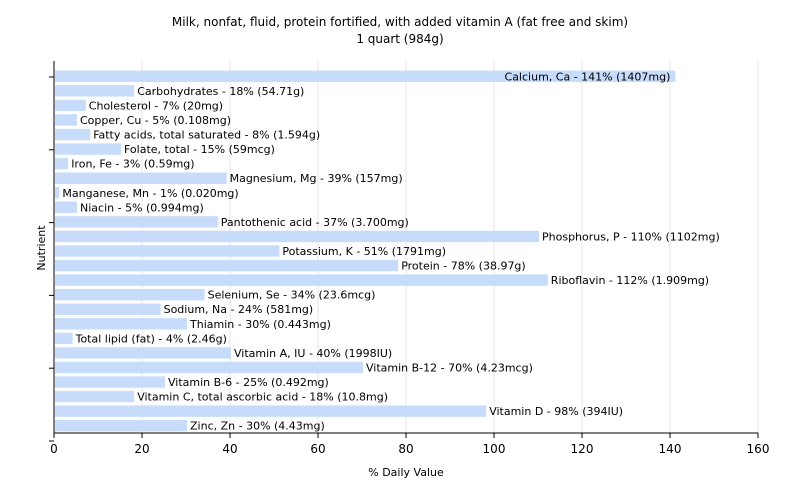 Image resolution: width=800 pixels, height=500 pixels. Describe the element at coordinates (364, 251) in the screenshot. I see `data-label: Potassium, K - 51% (1791mg)` at that location.